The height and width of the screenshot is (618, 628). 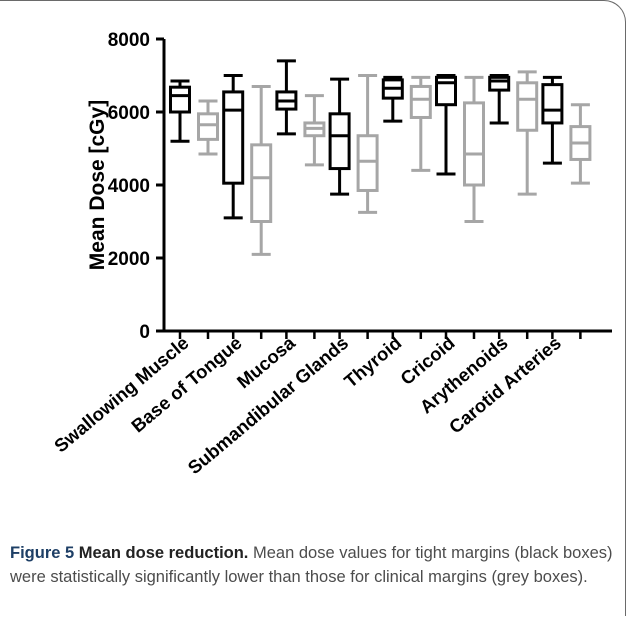 I want to click on x-category-label: Thyroid, so click(x=372, y=362).